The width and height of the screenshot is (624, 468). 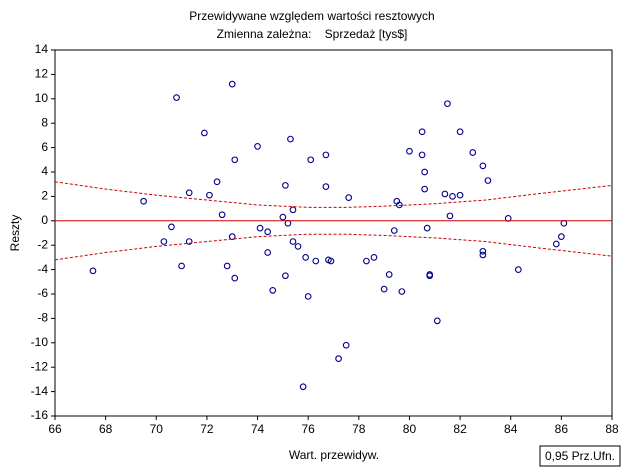 I want to click on x-tick-label: 66, so click(x=55, y=429).